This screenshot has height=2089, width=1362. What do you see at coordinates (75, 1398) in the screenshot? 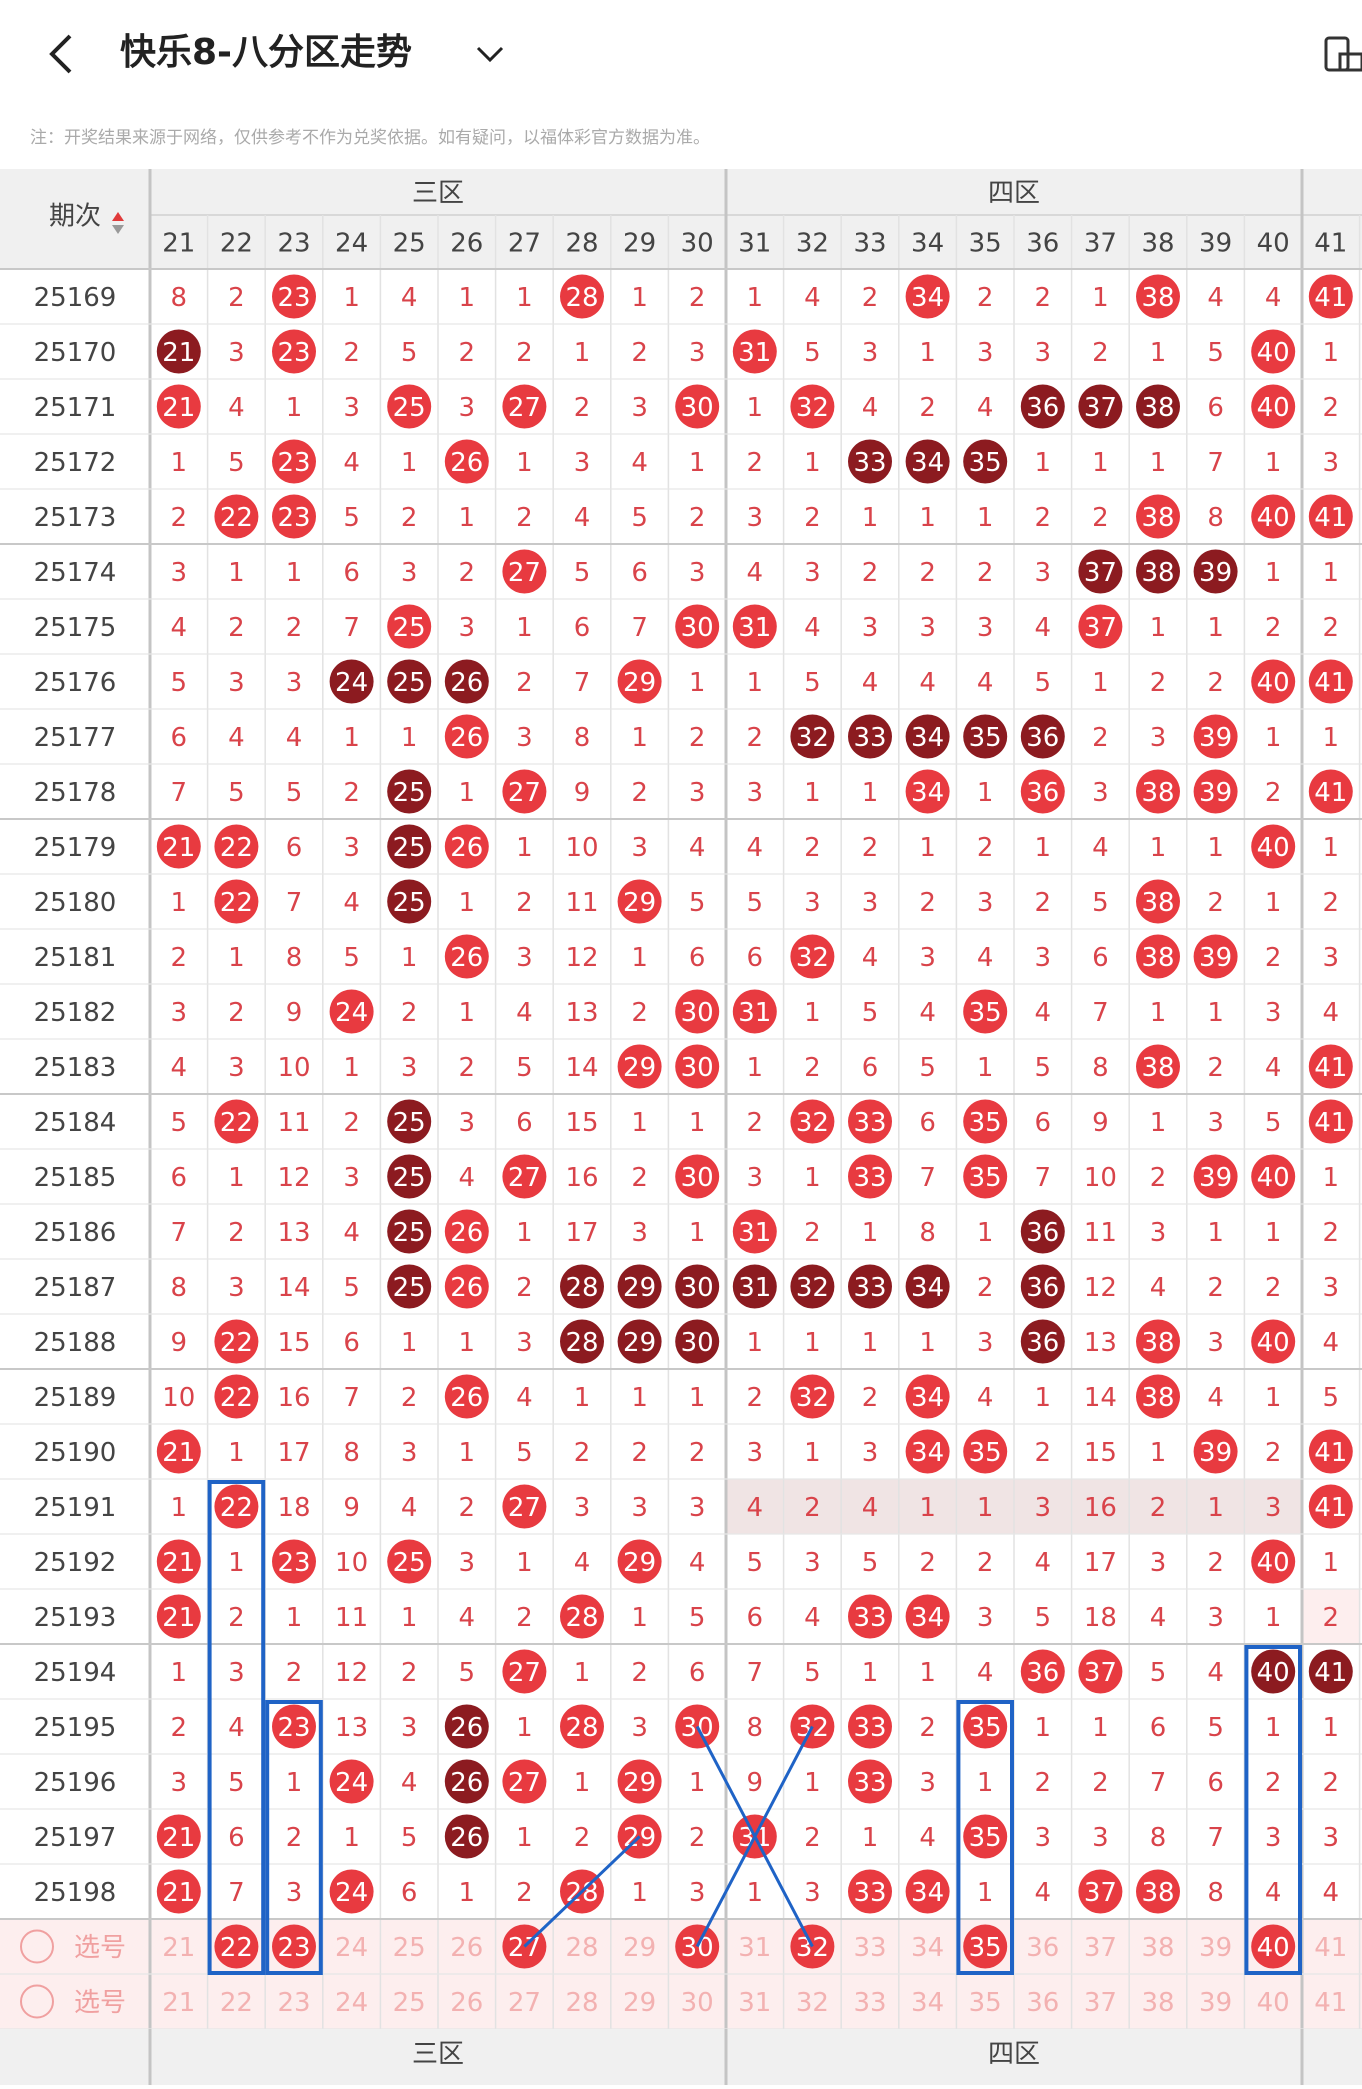
I see `period: 25189` at bounding box center [75, 1398].